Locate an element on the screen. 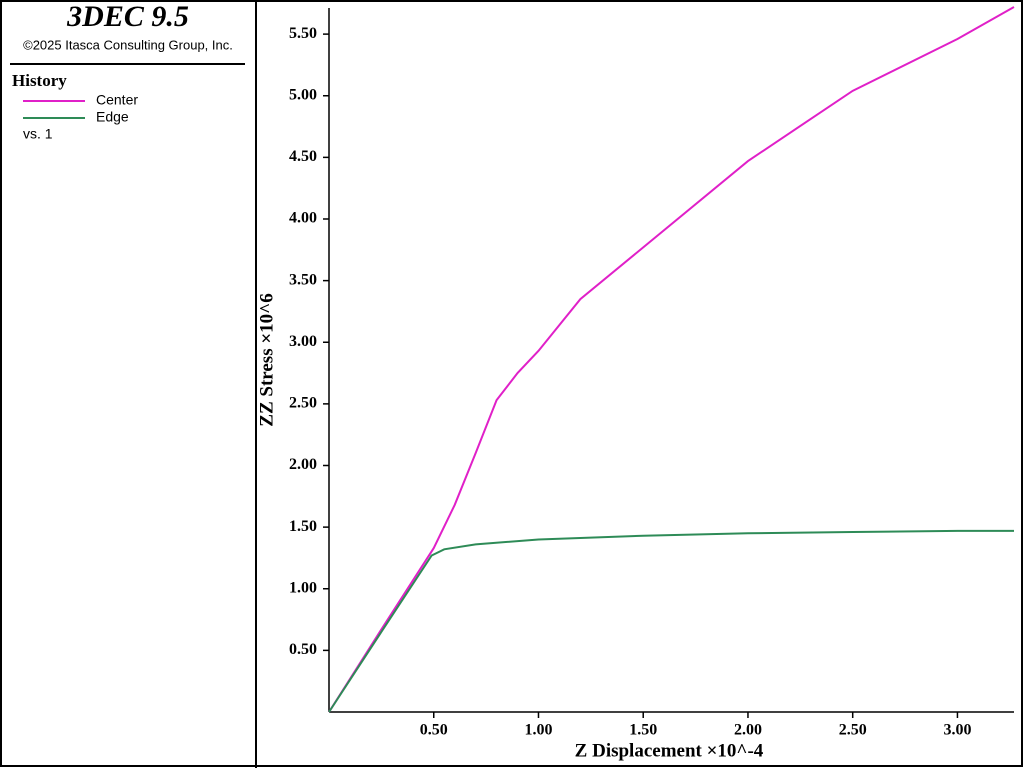 The image size is (1024, 768). x-tick-label: 0.50 is located at coordinates (434, 730).